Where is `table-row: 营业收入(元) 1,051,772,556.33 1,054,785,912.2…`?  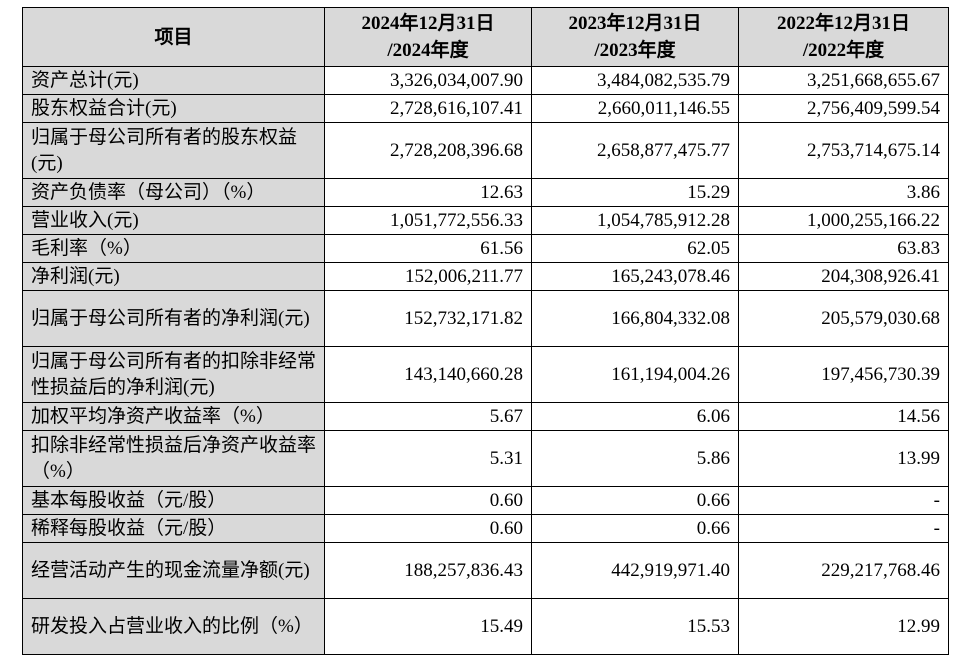 table-row: 营业收入(元) 1,051,772,556.33 1,054,785,912.2… is located at coordinates (485, 220).